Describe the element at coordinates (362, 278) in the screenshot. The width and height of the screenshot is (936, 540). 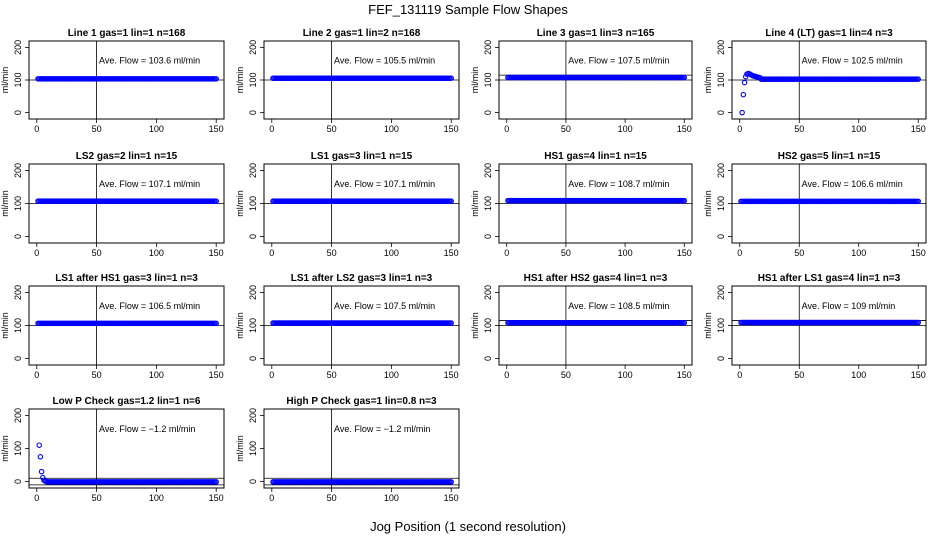
I see `panel-title: LS1 after LS2 gas=3 lin=1 n=3` at that location.